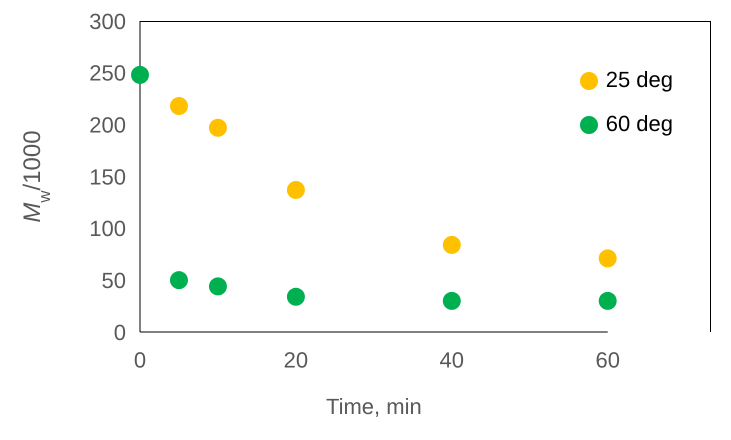 This screenshot has height=440, width=731. What do you see at coordinates (107, 21) in the screenshot?
I see `y-tick-label: 300` at bounding box center [107, 21].